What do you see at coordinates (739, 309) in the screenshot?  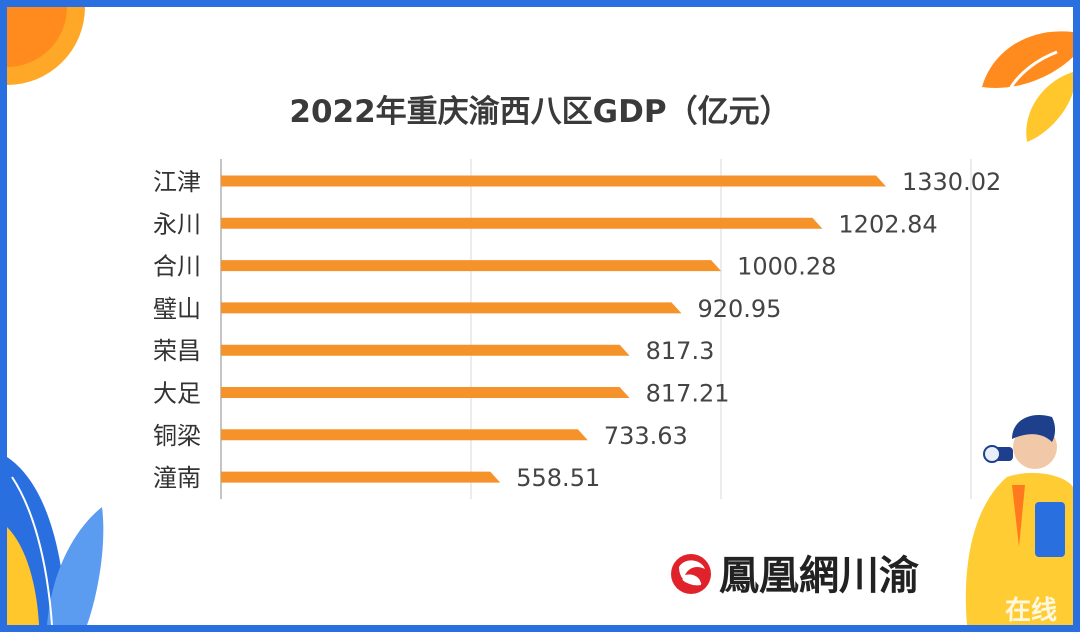 I see `value-label-4: 920.95` at bounding box center [739, 309].